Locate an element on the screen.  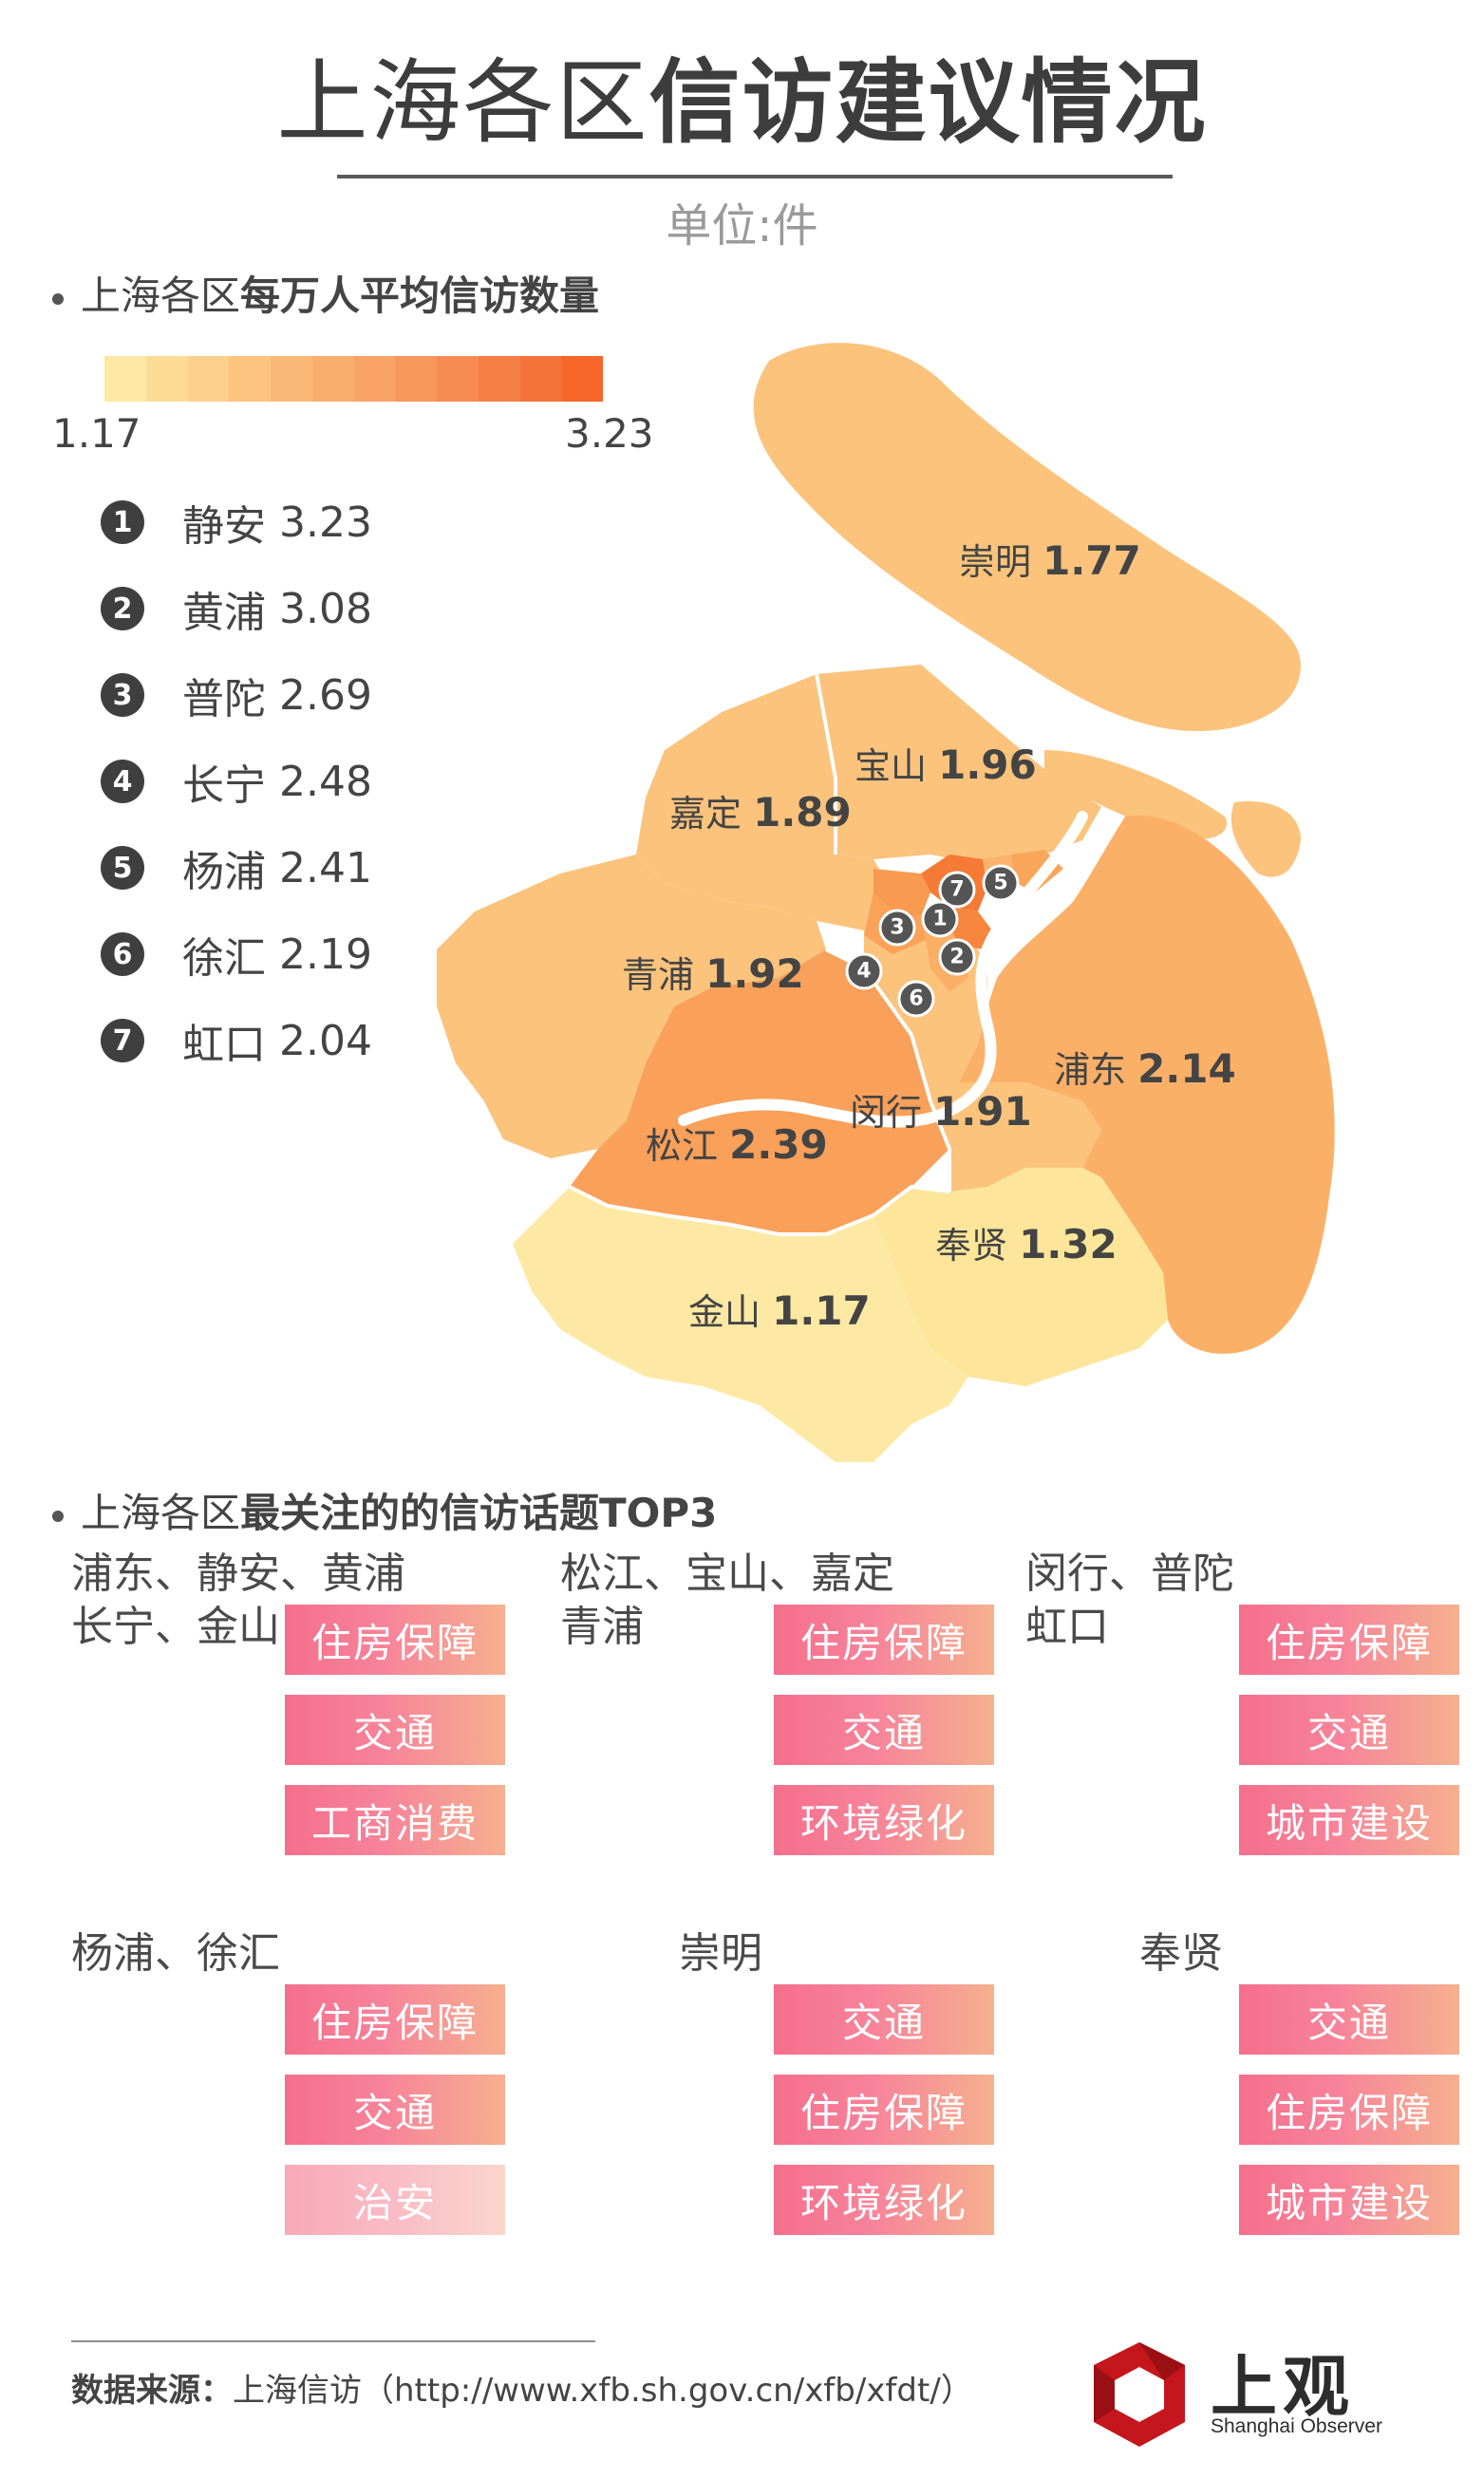
rank-district-name: 徐汇 is located at coordinates (224, 958).